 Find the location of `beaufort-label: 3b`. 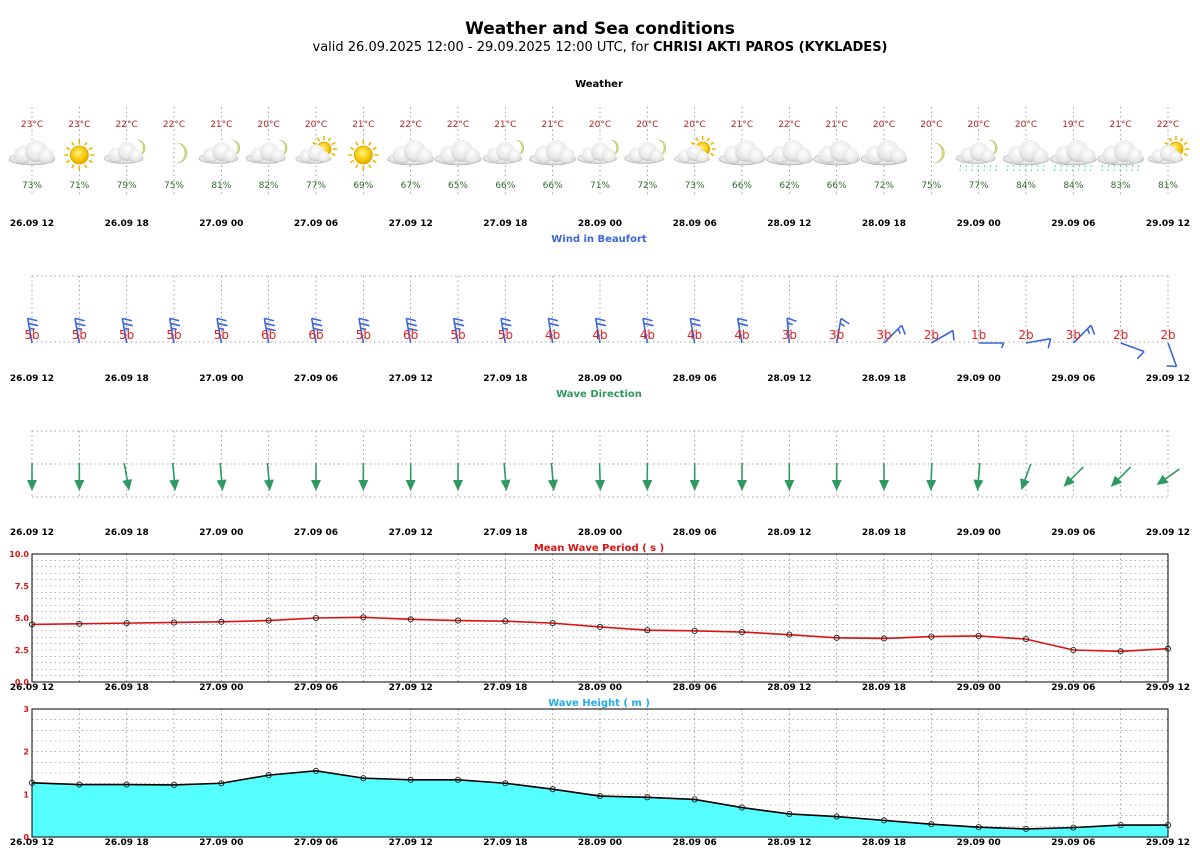

beaufort-label: 3b is located at coordinates (1073, 335).